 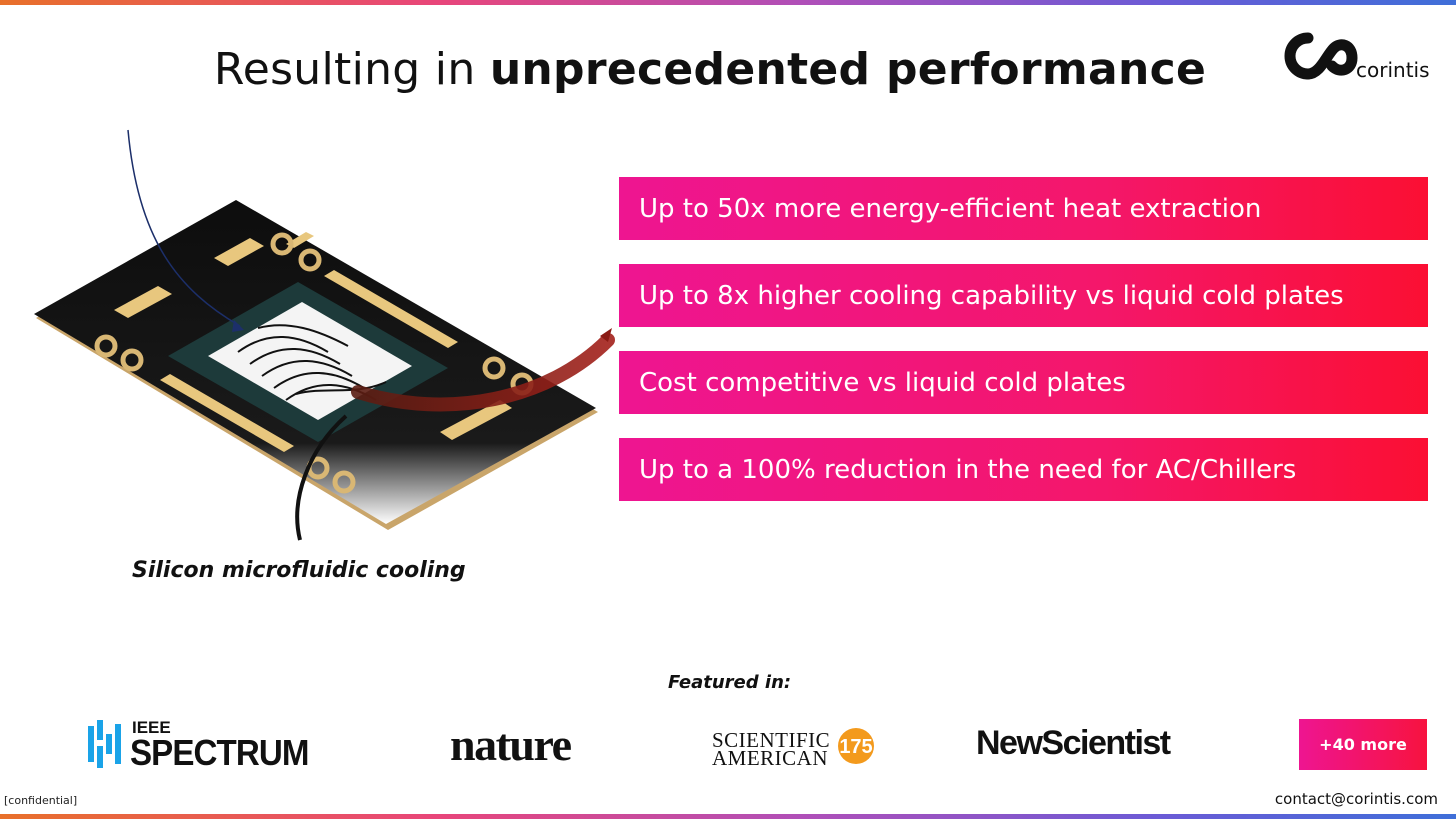 What do you see at coordinates (882, 382) in the screenshot?
I see `benefit-text: Cost competitive vs liquid cold plates` at bounding box center [882, 382].